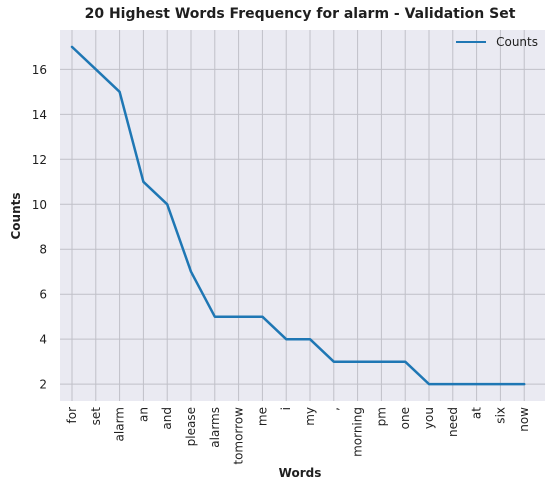  What do you see at coordinates (39, 227) in the screenshot?
I see `y-tick-labels: 2 4 6 8 10 12 14 16` at bounding box center [39, 227].